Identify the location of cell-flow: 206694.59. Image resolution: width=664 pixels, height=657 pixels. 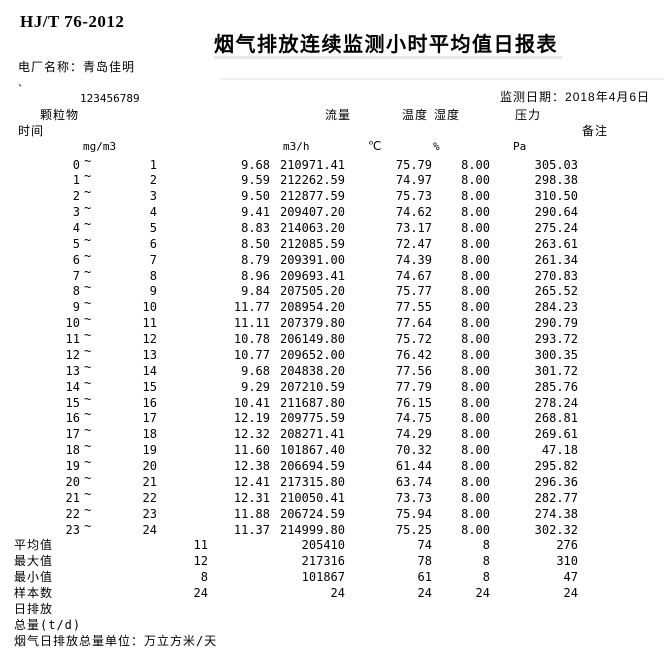
(312, 466).